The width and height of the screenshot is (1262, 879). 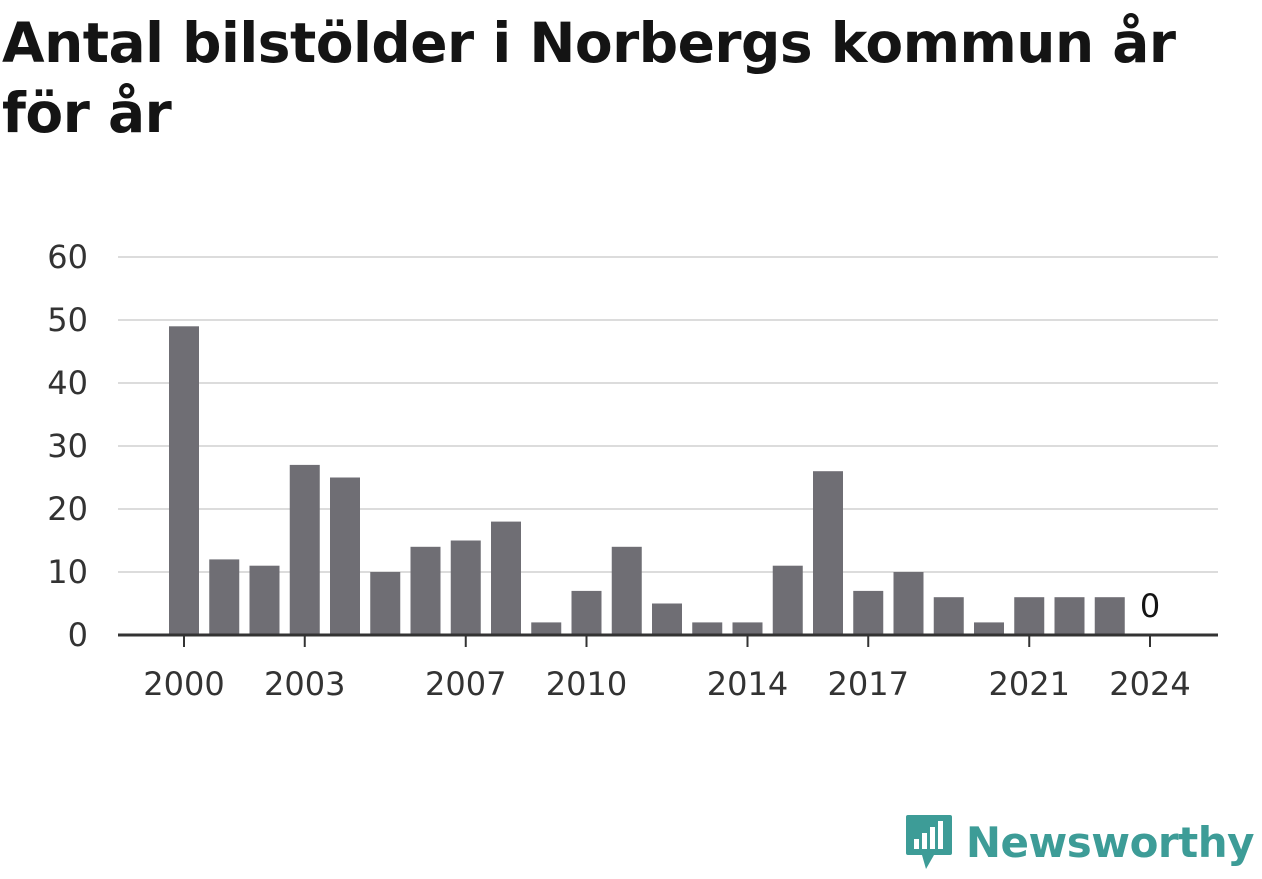 What do you see at coordinates (546, 628) in the screenshot?
I see `bar-2009` at bounding box center [546, 628].